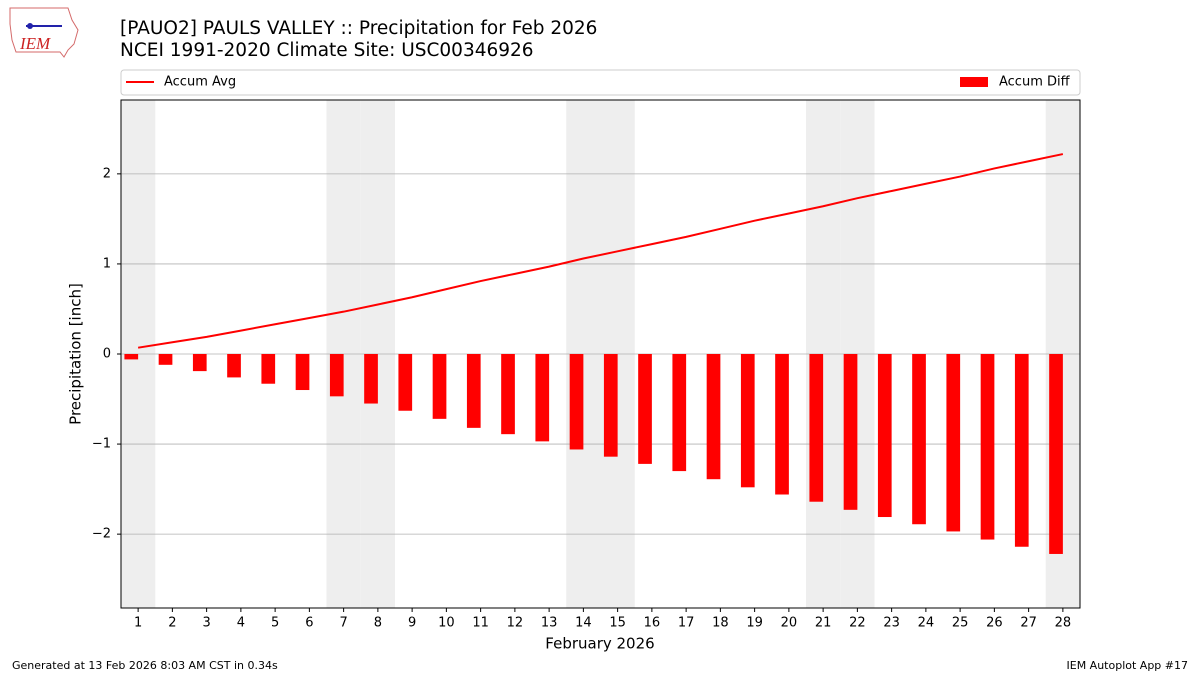 The image size is (1200, 679). Describe the element at coordinates (327, 50) in the screenshot. I see `chart-subtitle: NCEI 1991-2020 Climate Site: USC00346926` at that location.